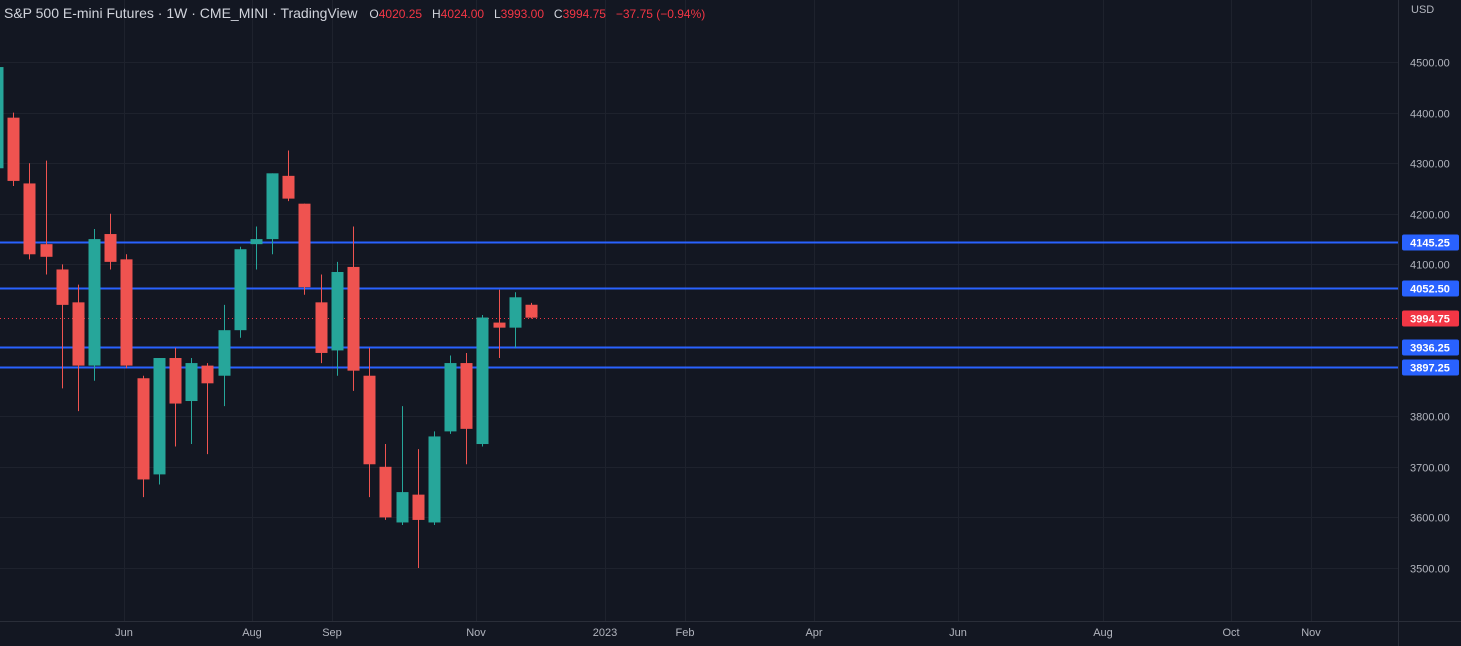 The image size is (1461, 646). I want to click on level-label: 4145.25, so click(1430, 244).